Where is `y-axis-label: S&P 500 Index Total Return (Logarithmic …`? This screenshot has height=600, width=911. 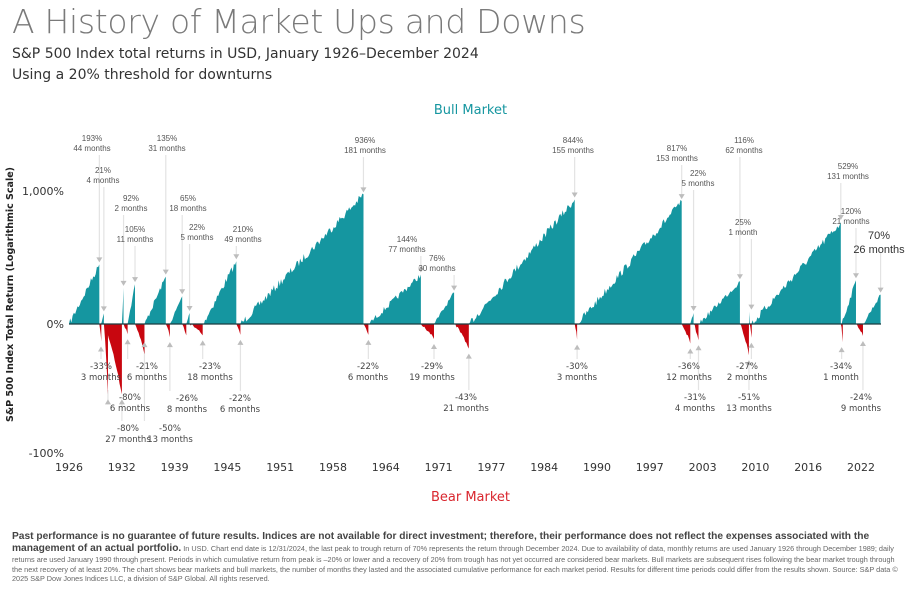 y-axis-label: S&P 500 Index Total Return (Logarithmic … is located at coordinates (10, 294).